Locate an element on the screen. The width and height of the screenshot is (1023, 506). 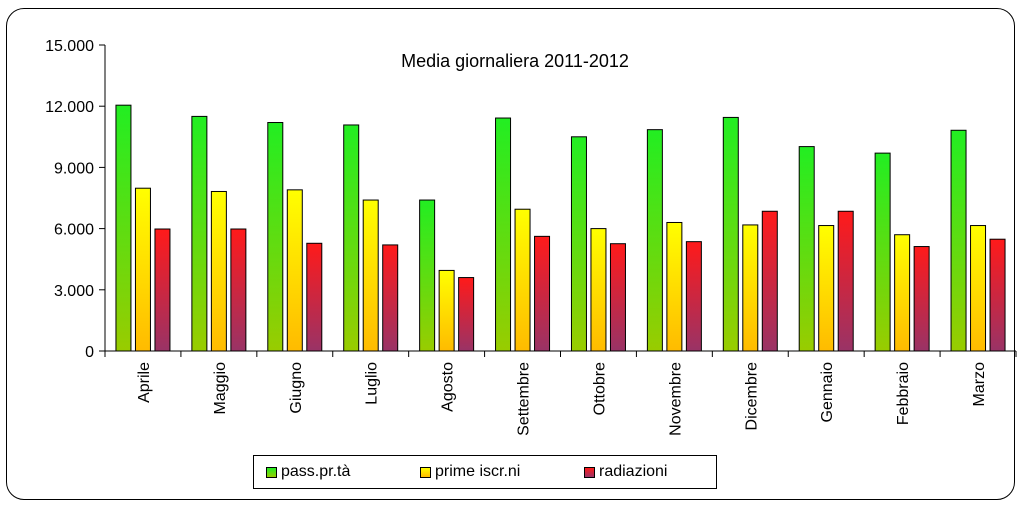
x-tick-label: Febbraio is located at coordinates (903, 393).